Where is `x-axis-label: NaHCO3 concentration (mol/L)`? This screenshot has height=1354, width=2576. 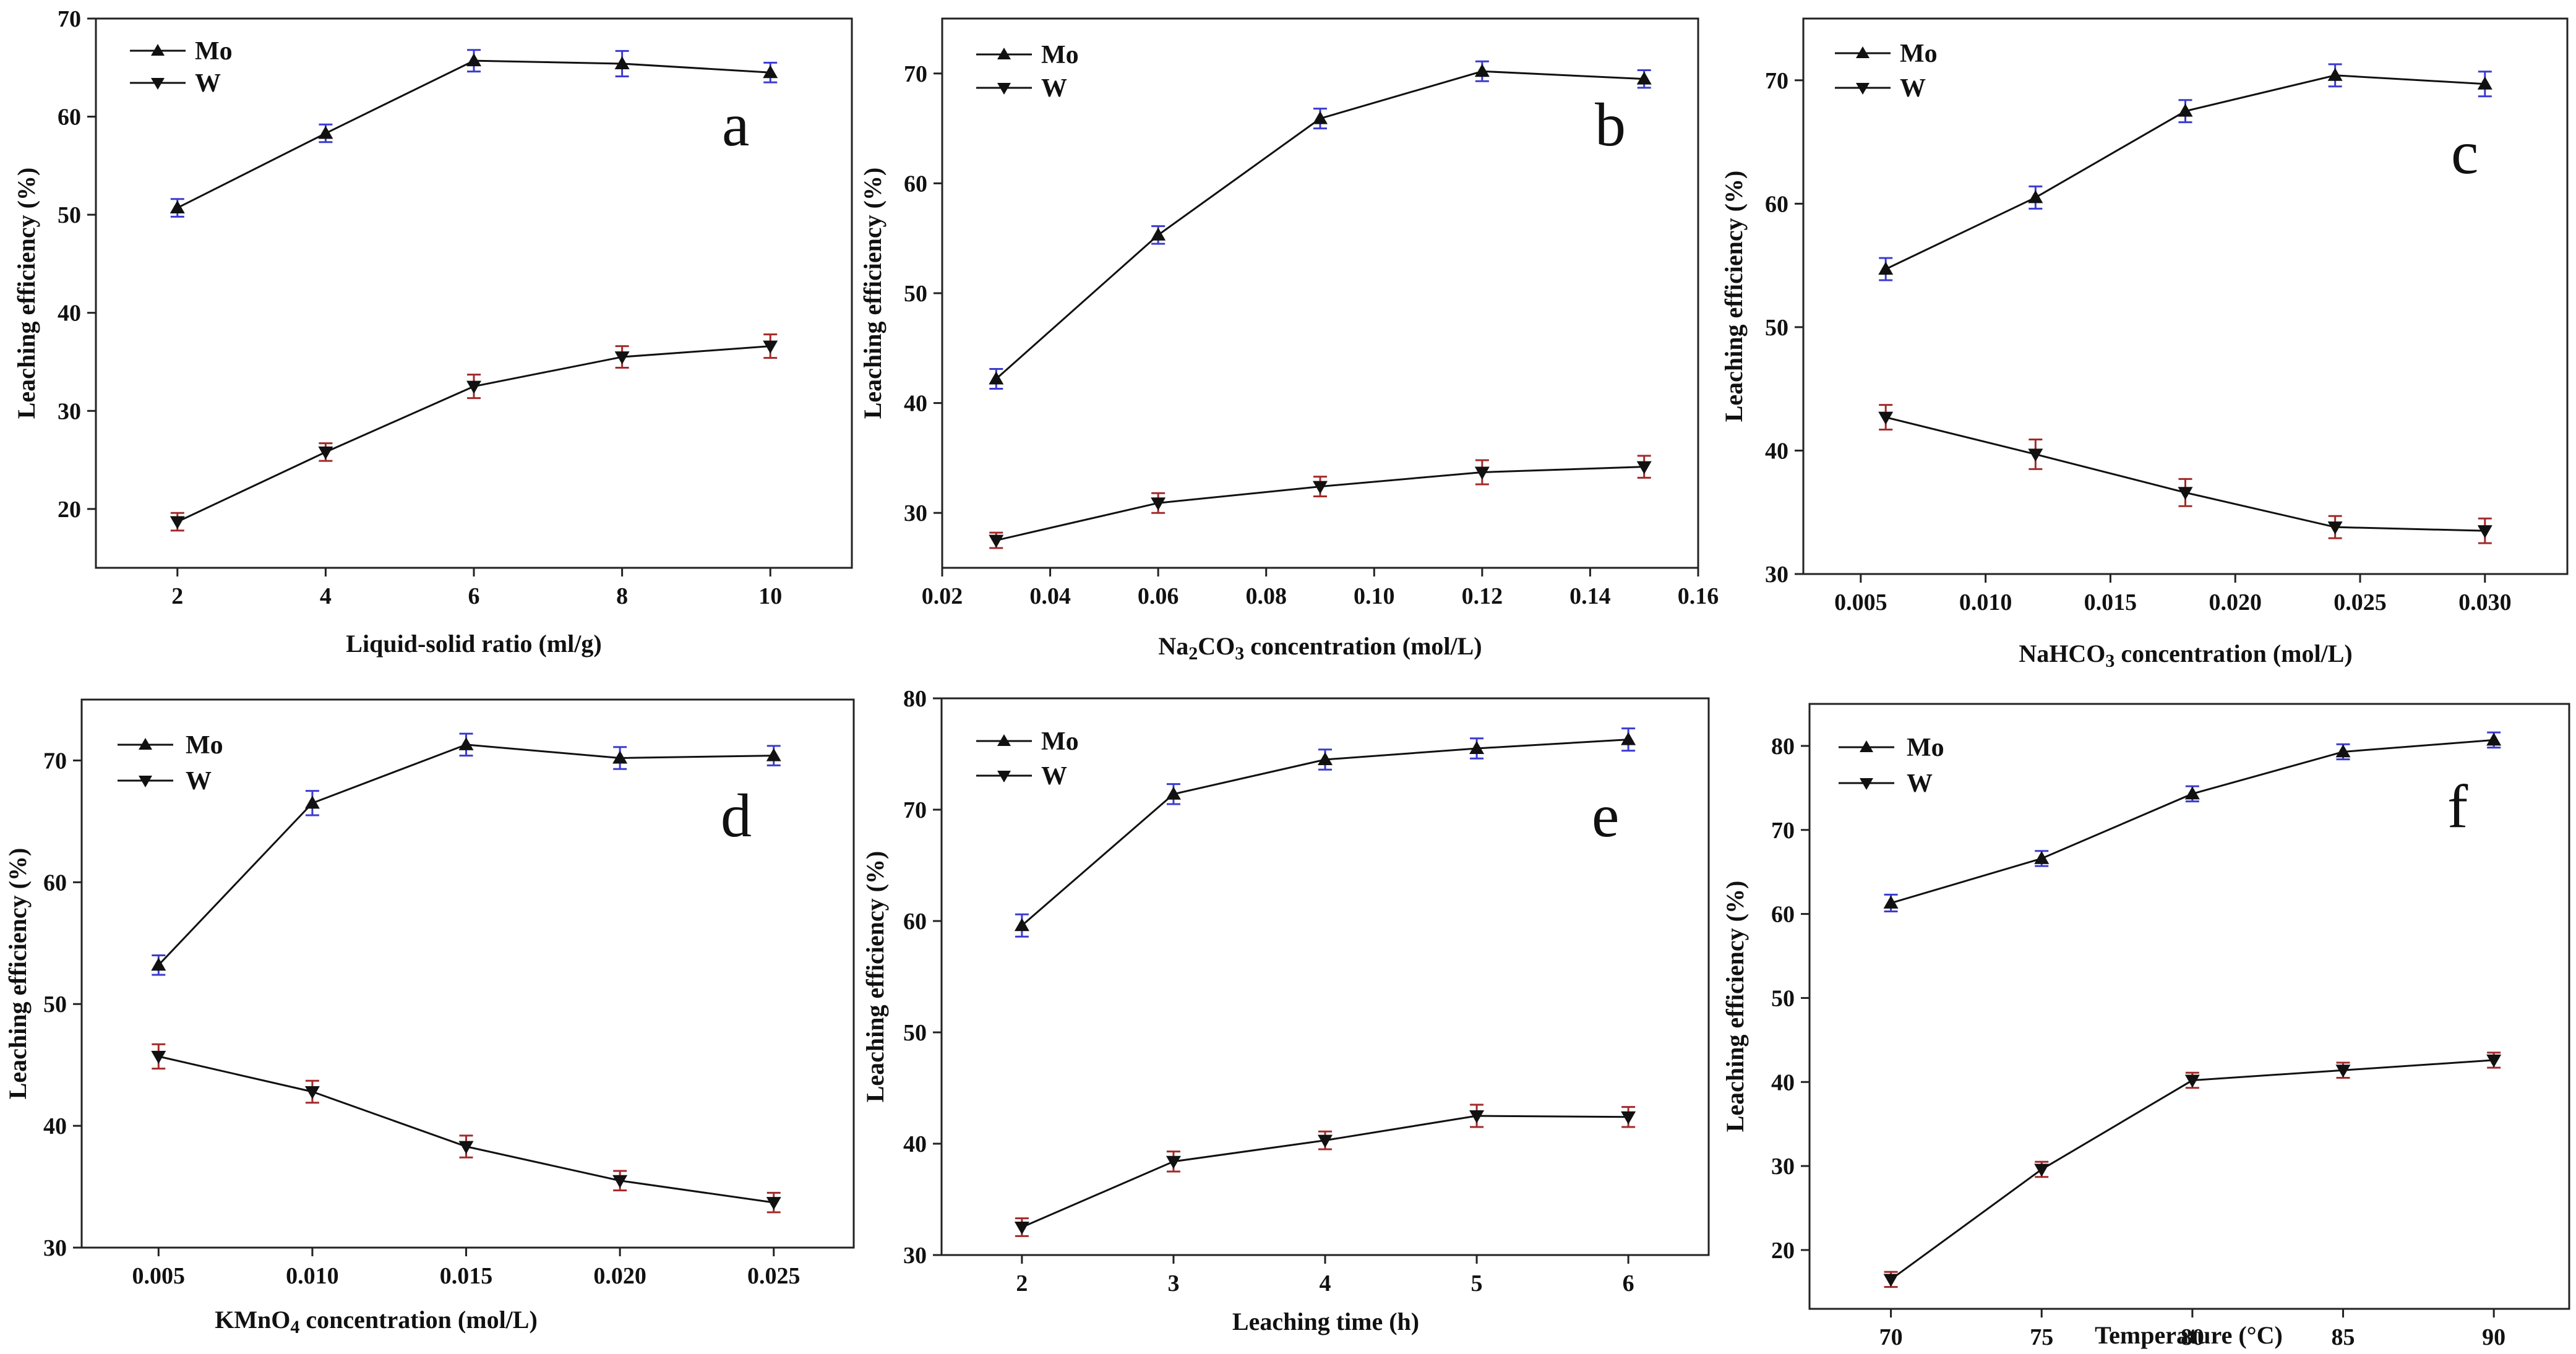
x-axis-label: NaHCO3 concentration (mol/L) is located at coordinates (2185, 655).